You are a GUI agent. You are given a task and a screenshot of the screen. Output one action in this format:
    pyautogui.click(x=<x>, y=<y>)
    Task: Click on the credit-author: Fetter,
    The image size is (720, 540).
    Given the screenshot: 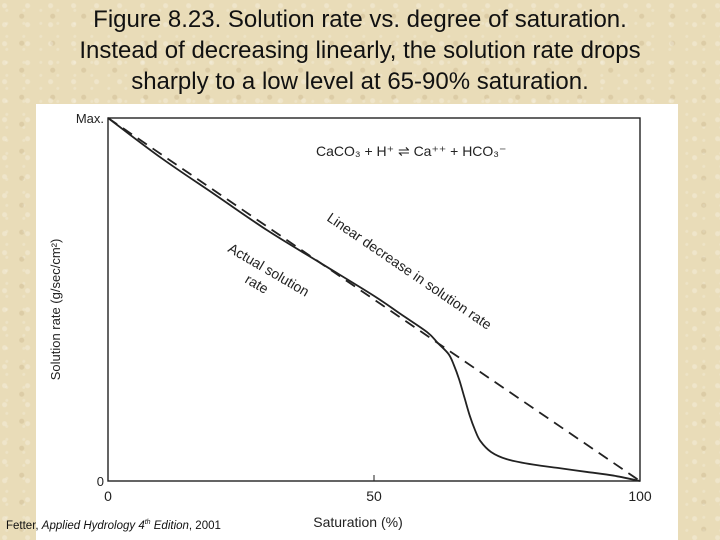 What is the action you would take?
    pyautogui.click(x=24, y=525)
    